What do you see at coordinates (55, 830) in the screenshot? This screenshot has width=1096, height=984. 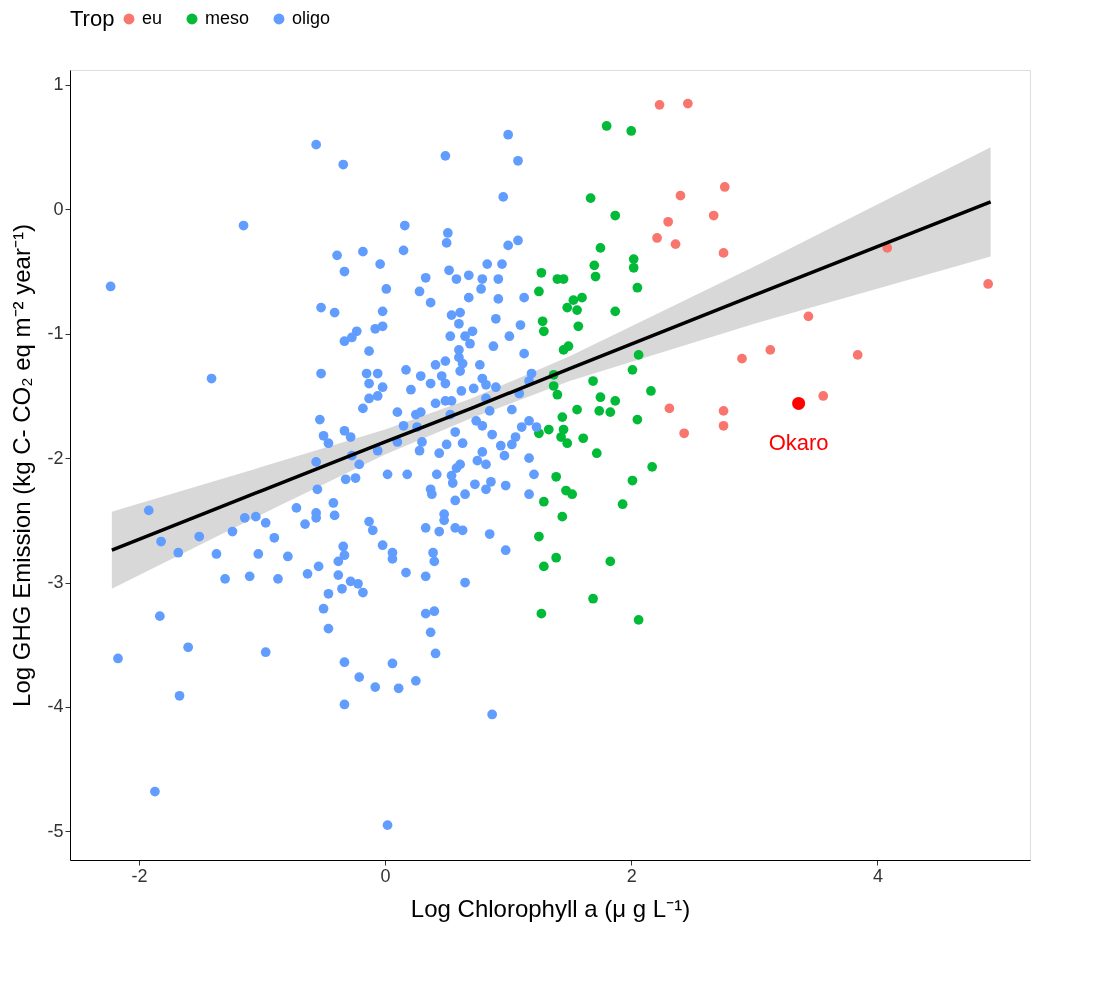 I see `y-tick-label: -5` at bounding box center [55, 830].